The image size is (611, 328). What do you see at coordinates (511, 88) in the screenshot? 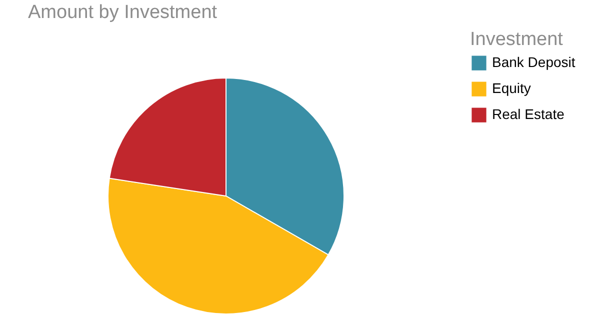
I see `legend-label: Equity` at bounding box center [511, 88].